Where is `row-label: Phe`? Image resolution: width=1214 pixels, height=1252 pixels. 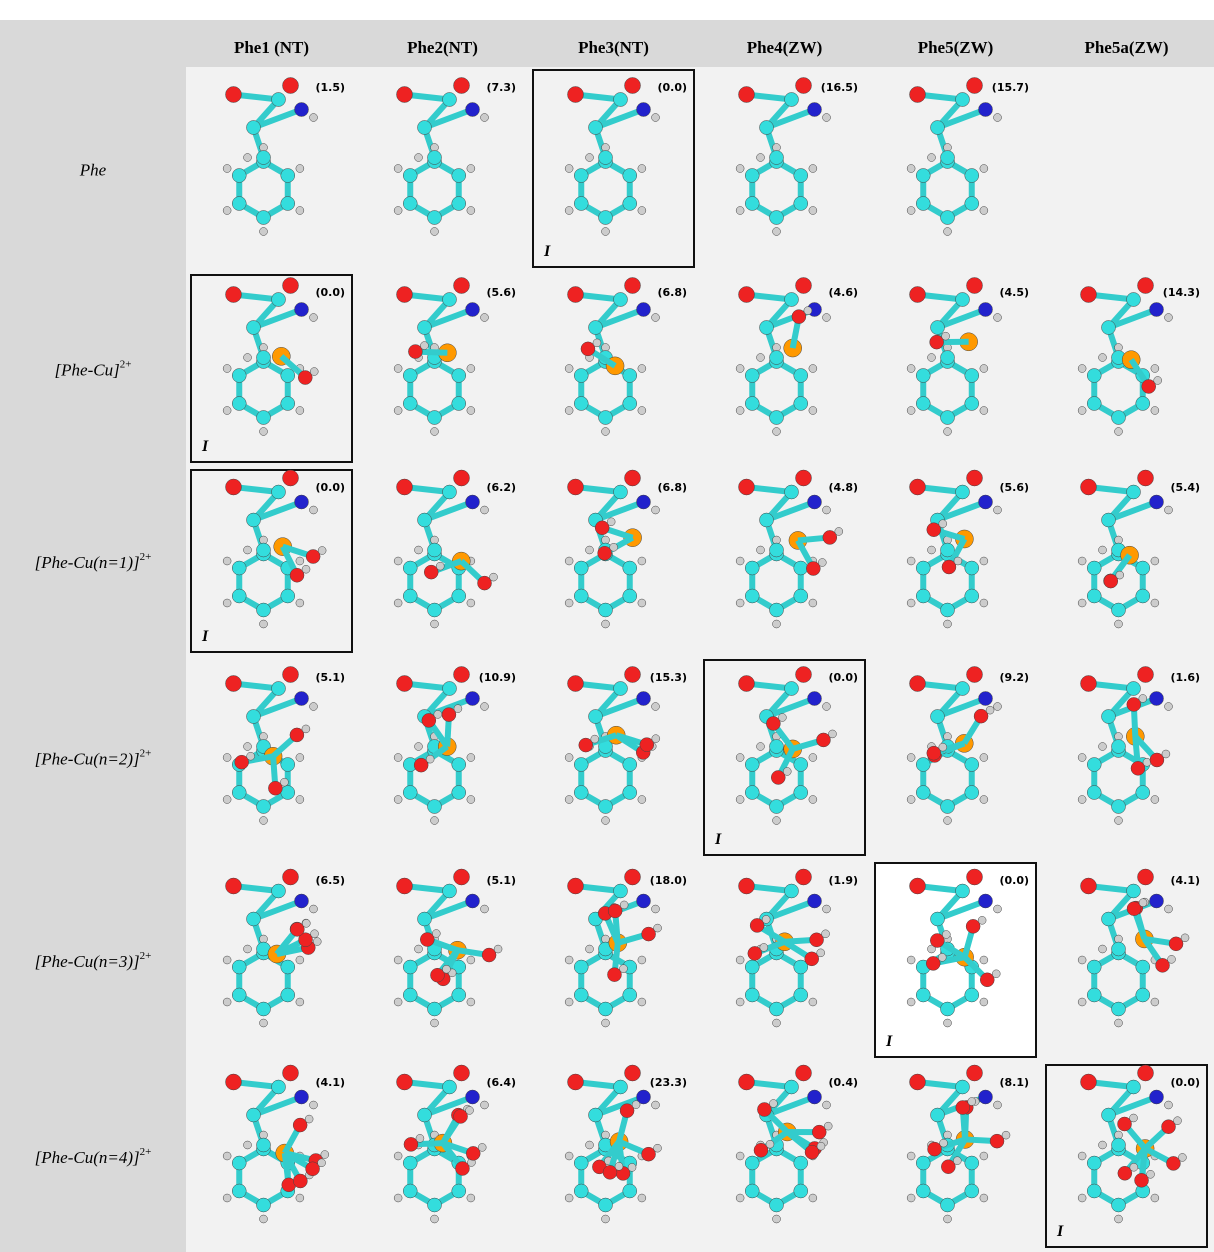 row-label: Phe is located at coordinates (93, 170).